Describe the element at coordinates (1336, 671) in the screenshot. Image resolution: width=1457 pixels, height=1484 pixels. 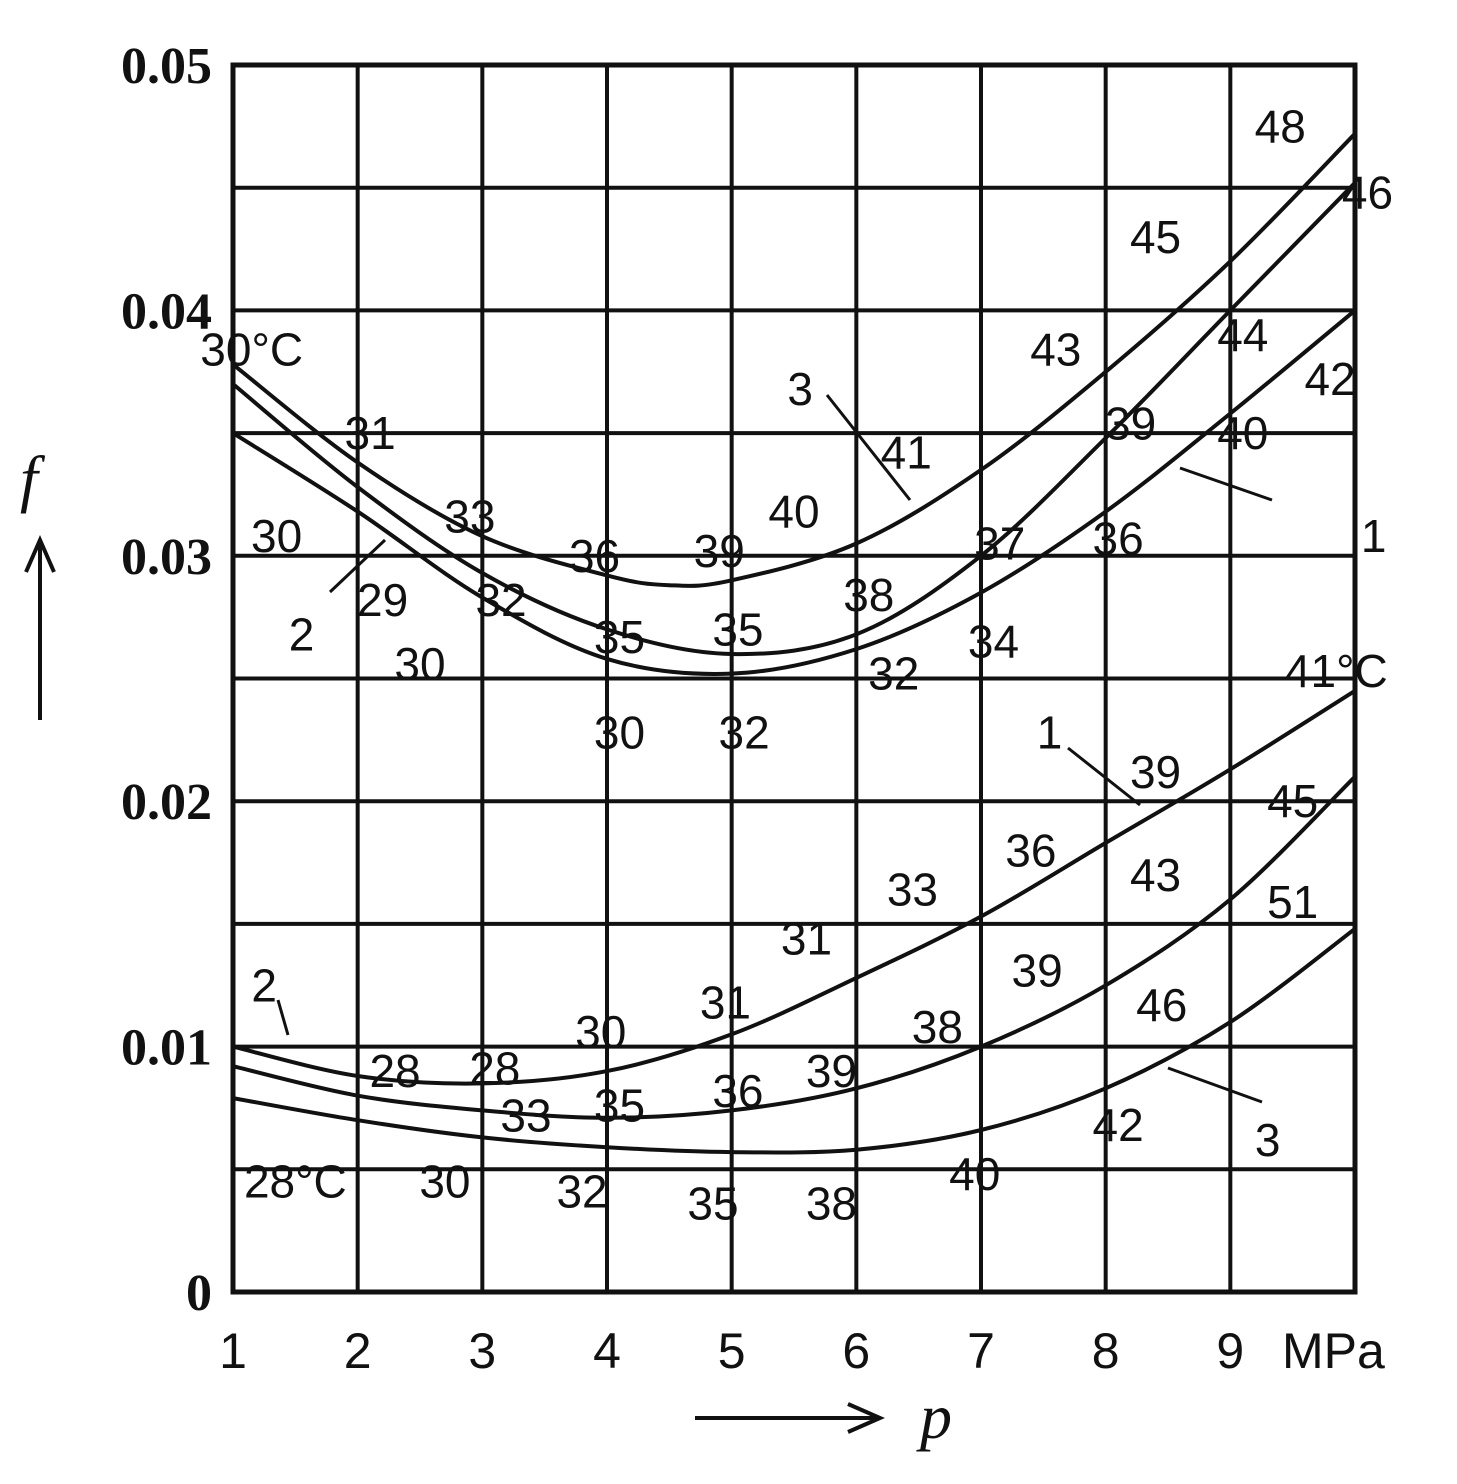
I see `temperature-annotation: 41°C` at that location.